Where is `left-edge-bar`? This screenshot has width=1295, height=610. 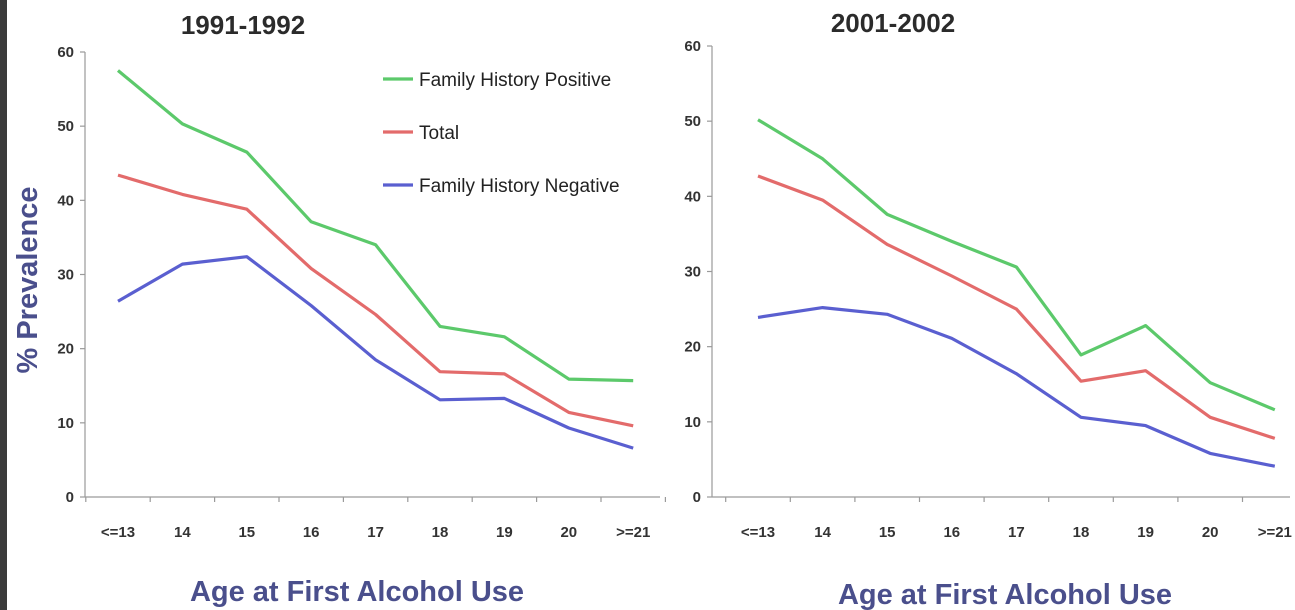
left-edge-bar is located at coordinates (3, 305).